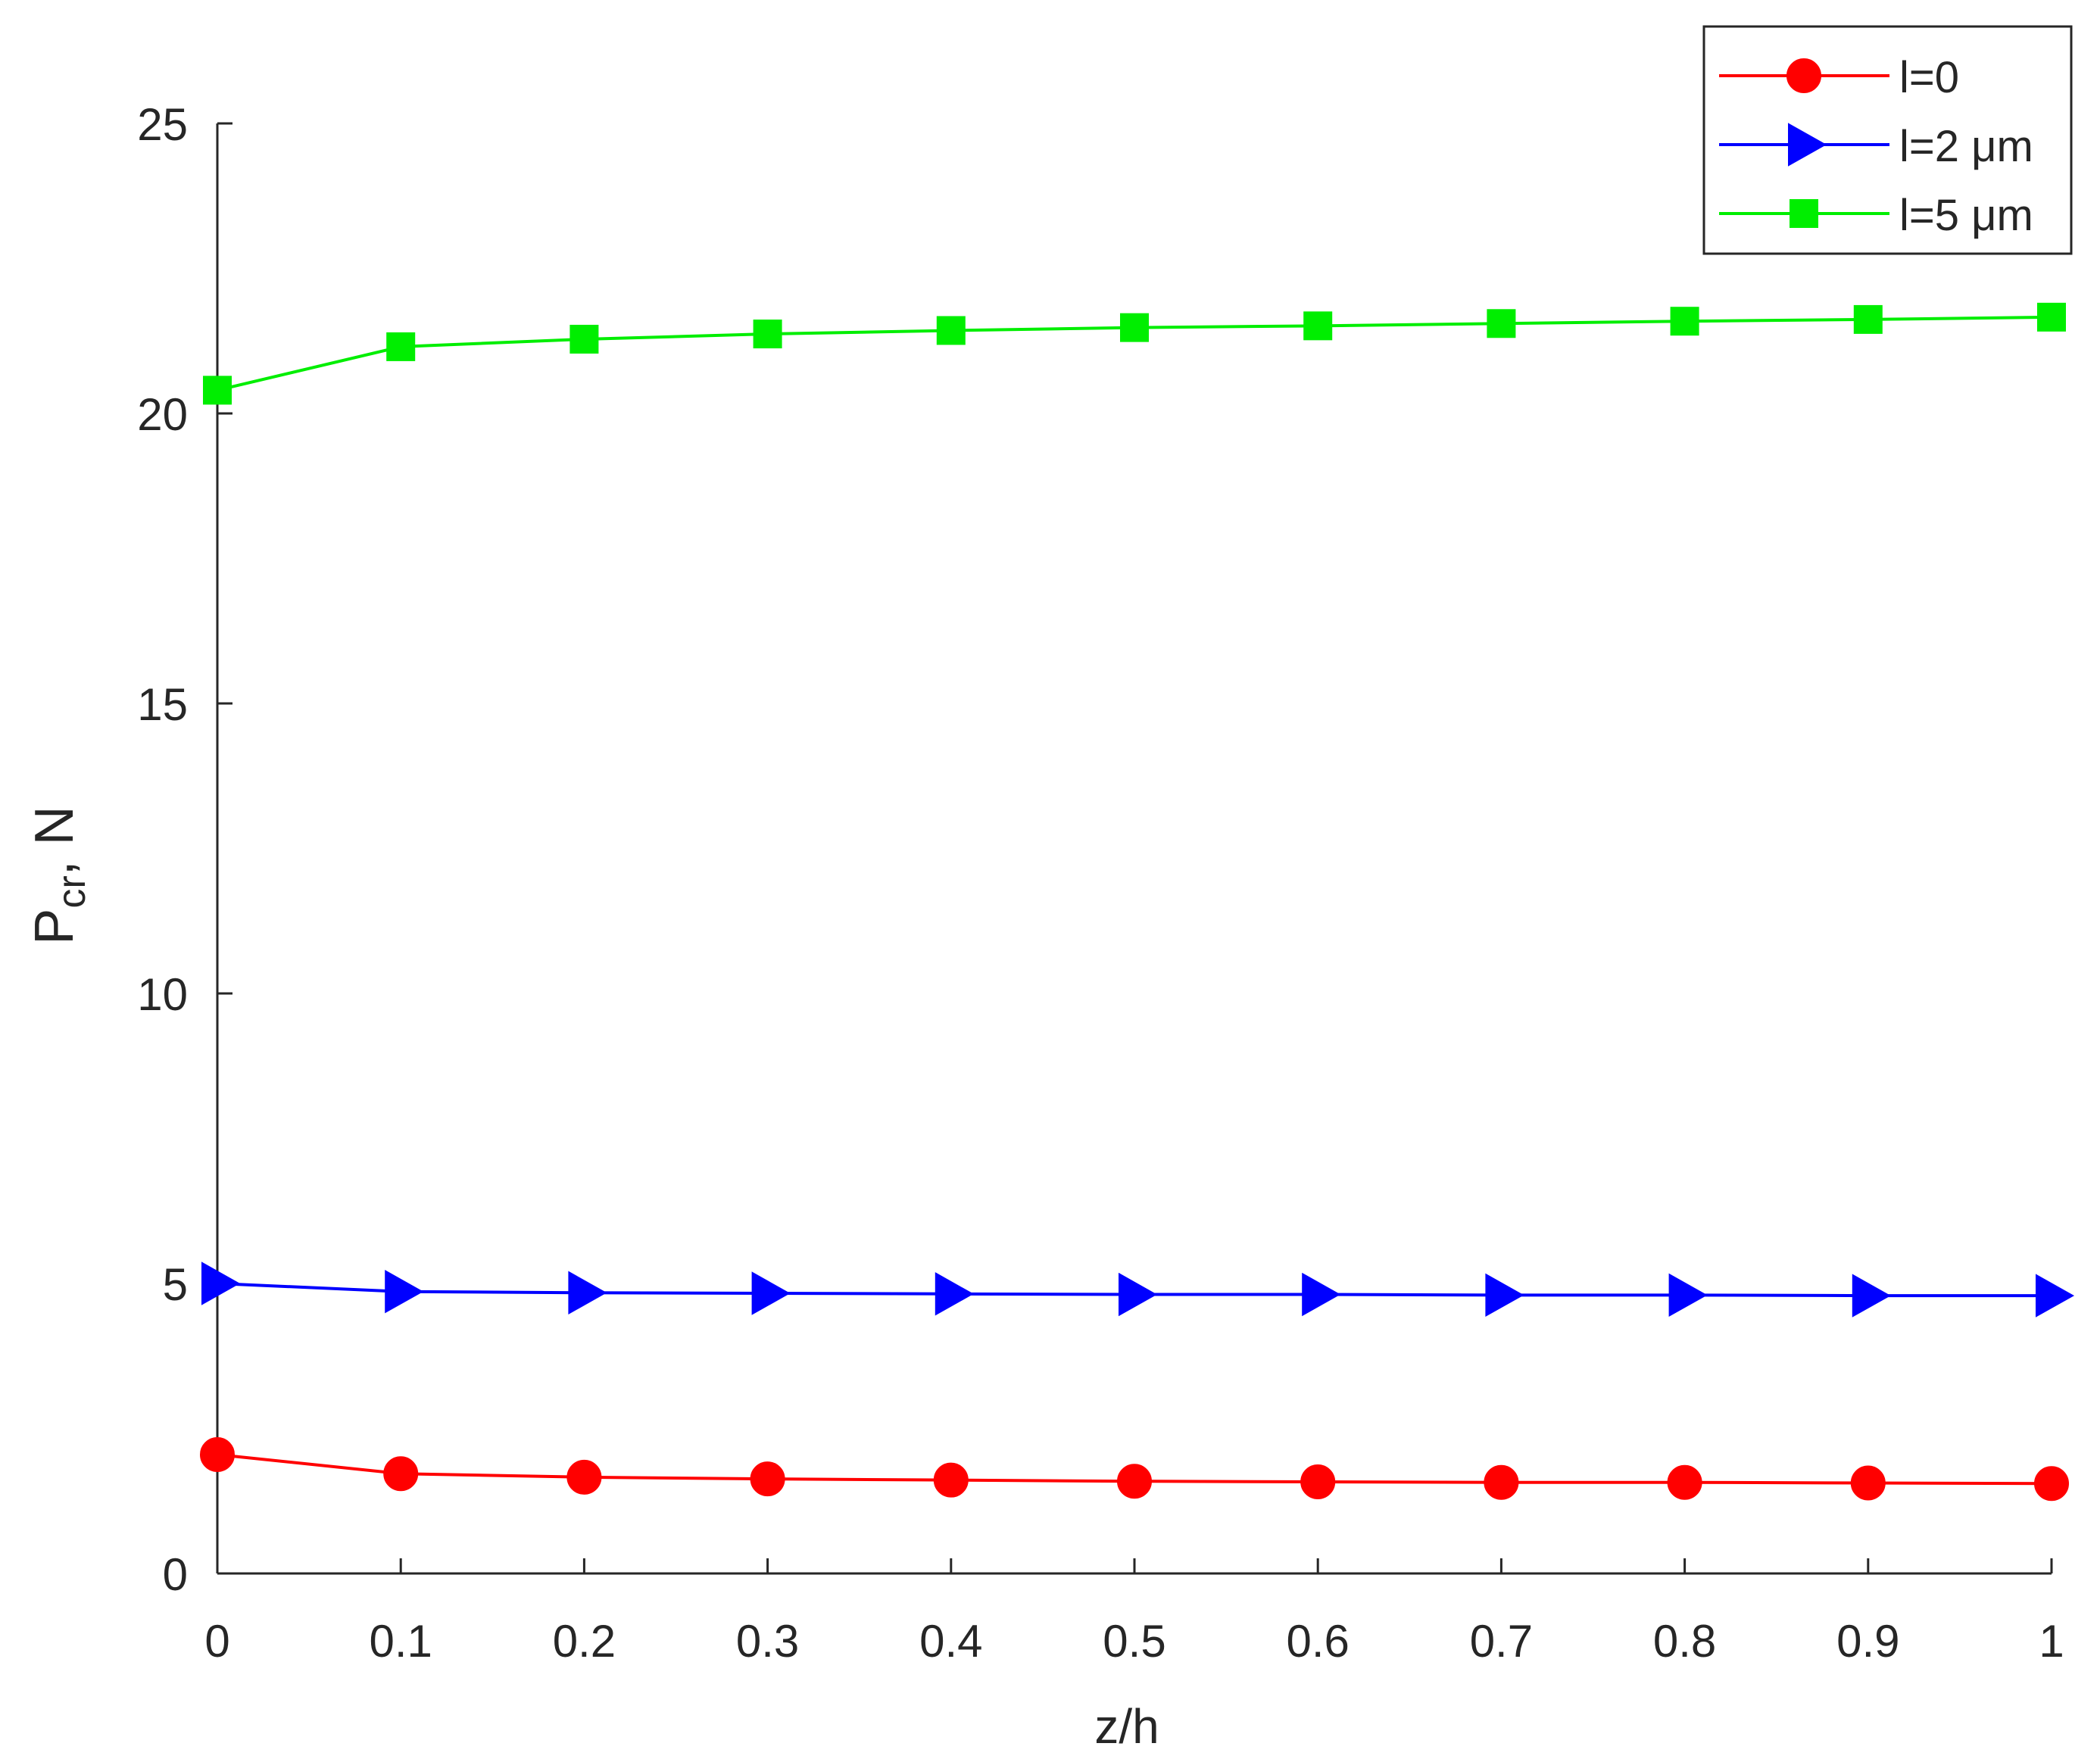 Image resolution: width=2100 pixels, height=1762 pixels. What do you see at coordinates (54, 841) in the screenshot?
I see `y-axis-label-suffix: , N` at bounding box center [54, 841].